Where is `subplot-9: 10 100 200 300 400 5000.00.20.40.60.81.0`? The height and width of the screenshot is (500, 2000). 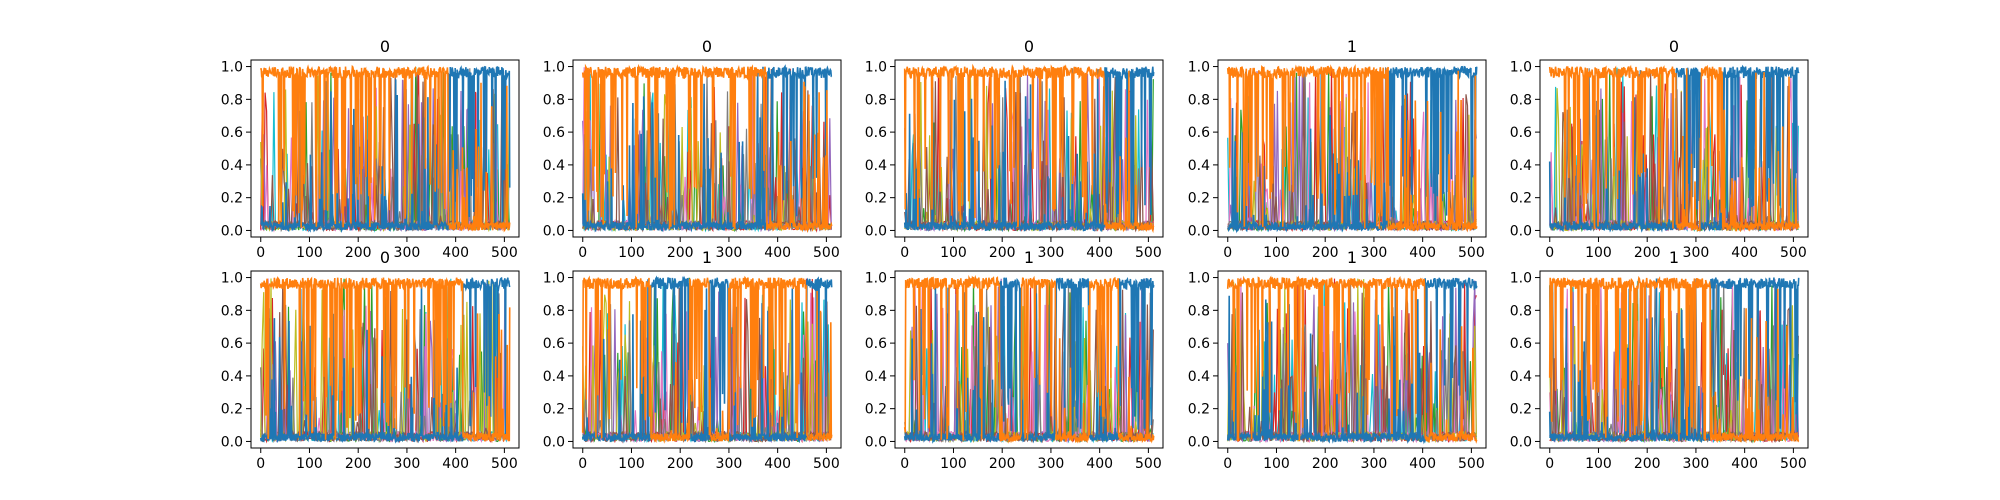 subplot-9: 10 100 200 300 400 5000.00.20.40.60.81.0 is located at coordinates (1337, 360).